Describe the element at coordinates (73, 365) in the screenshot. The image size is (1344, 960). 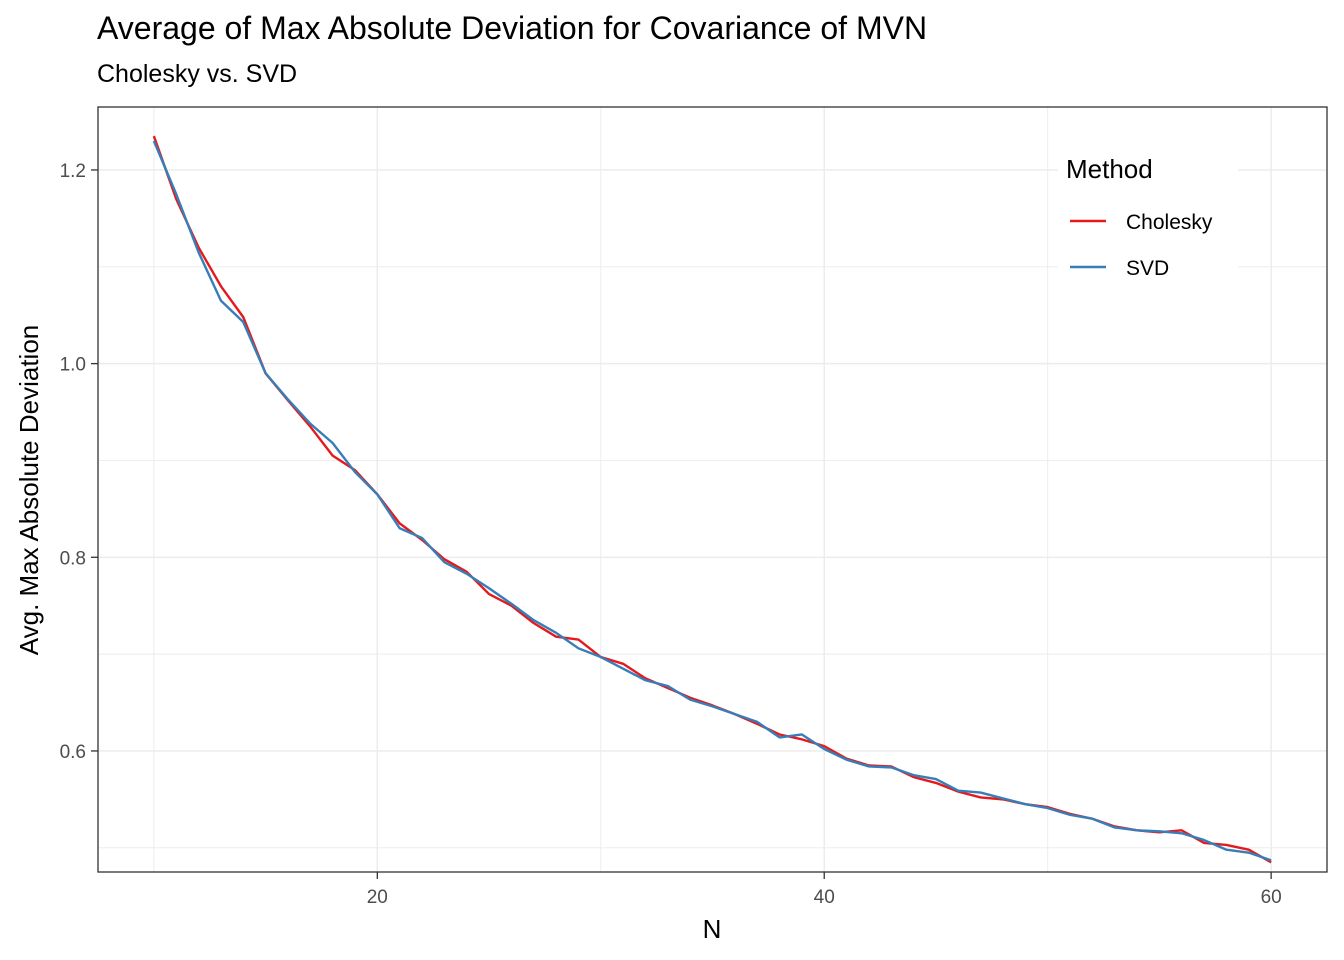
I see `y-tick-label: 1.0` at that location.